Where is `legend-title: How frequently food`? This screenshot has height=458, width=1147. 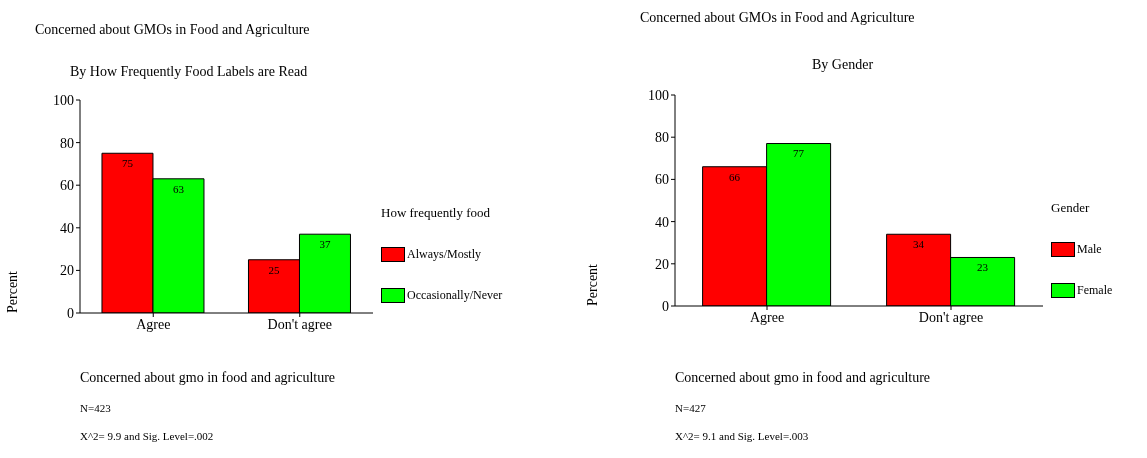
legend-title: How frequently food is located at coordinates (436, 213).